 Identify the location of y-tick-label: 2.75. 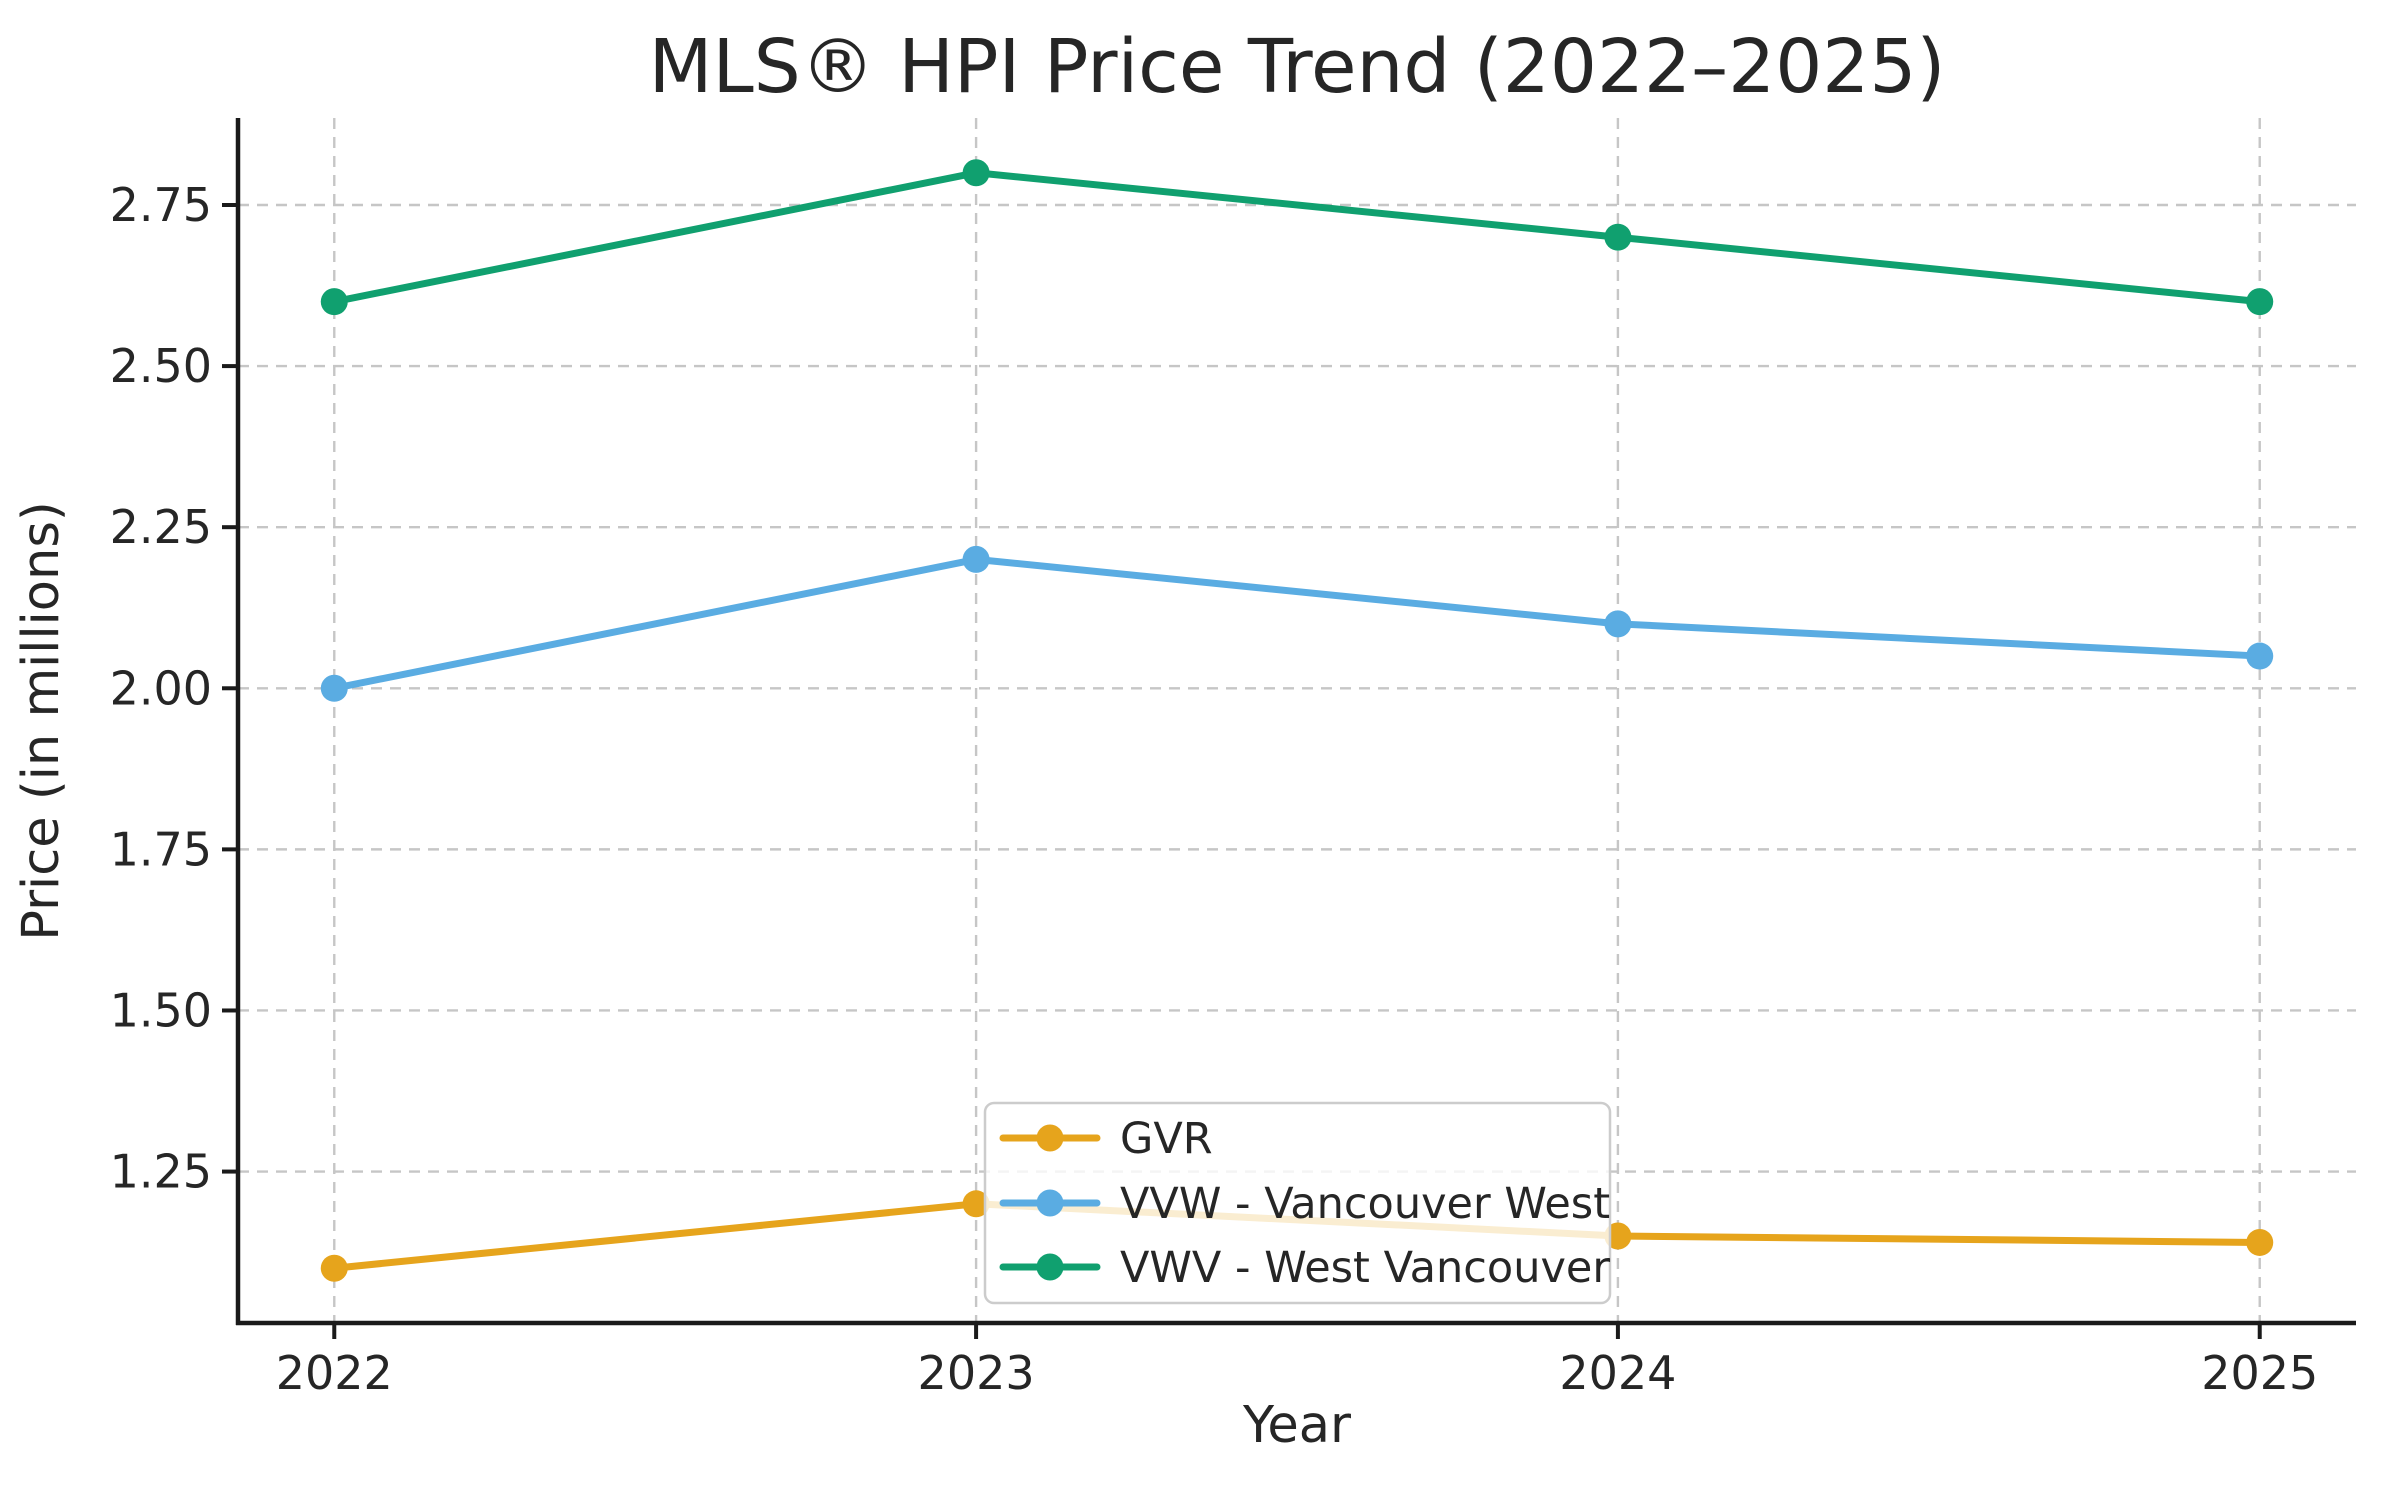
(161, 205).